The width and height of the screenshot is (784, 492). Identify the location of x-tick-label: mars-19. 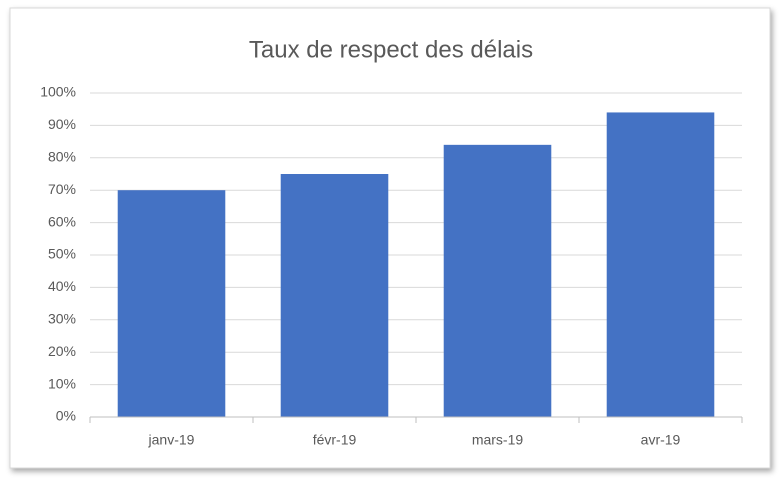
(498, 440).